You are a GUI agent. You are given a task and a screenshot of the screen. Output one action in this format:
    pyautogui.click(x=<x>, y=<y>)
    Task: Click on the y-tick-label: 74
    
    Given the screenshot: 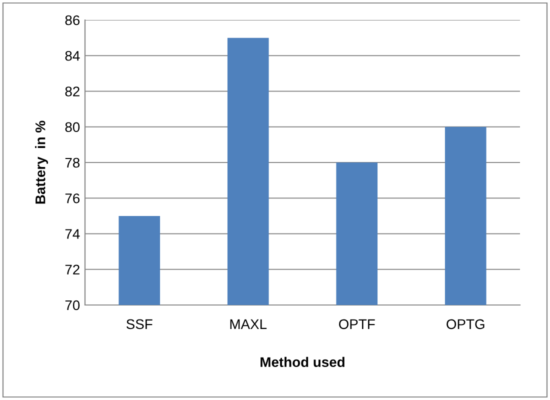 What is the action you would take?
    pyautogui.click(x=72, y=234)
    